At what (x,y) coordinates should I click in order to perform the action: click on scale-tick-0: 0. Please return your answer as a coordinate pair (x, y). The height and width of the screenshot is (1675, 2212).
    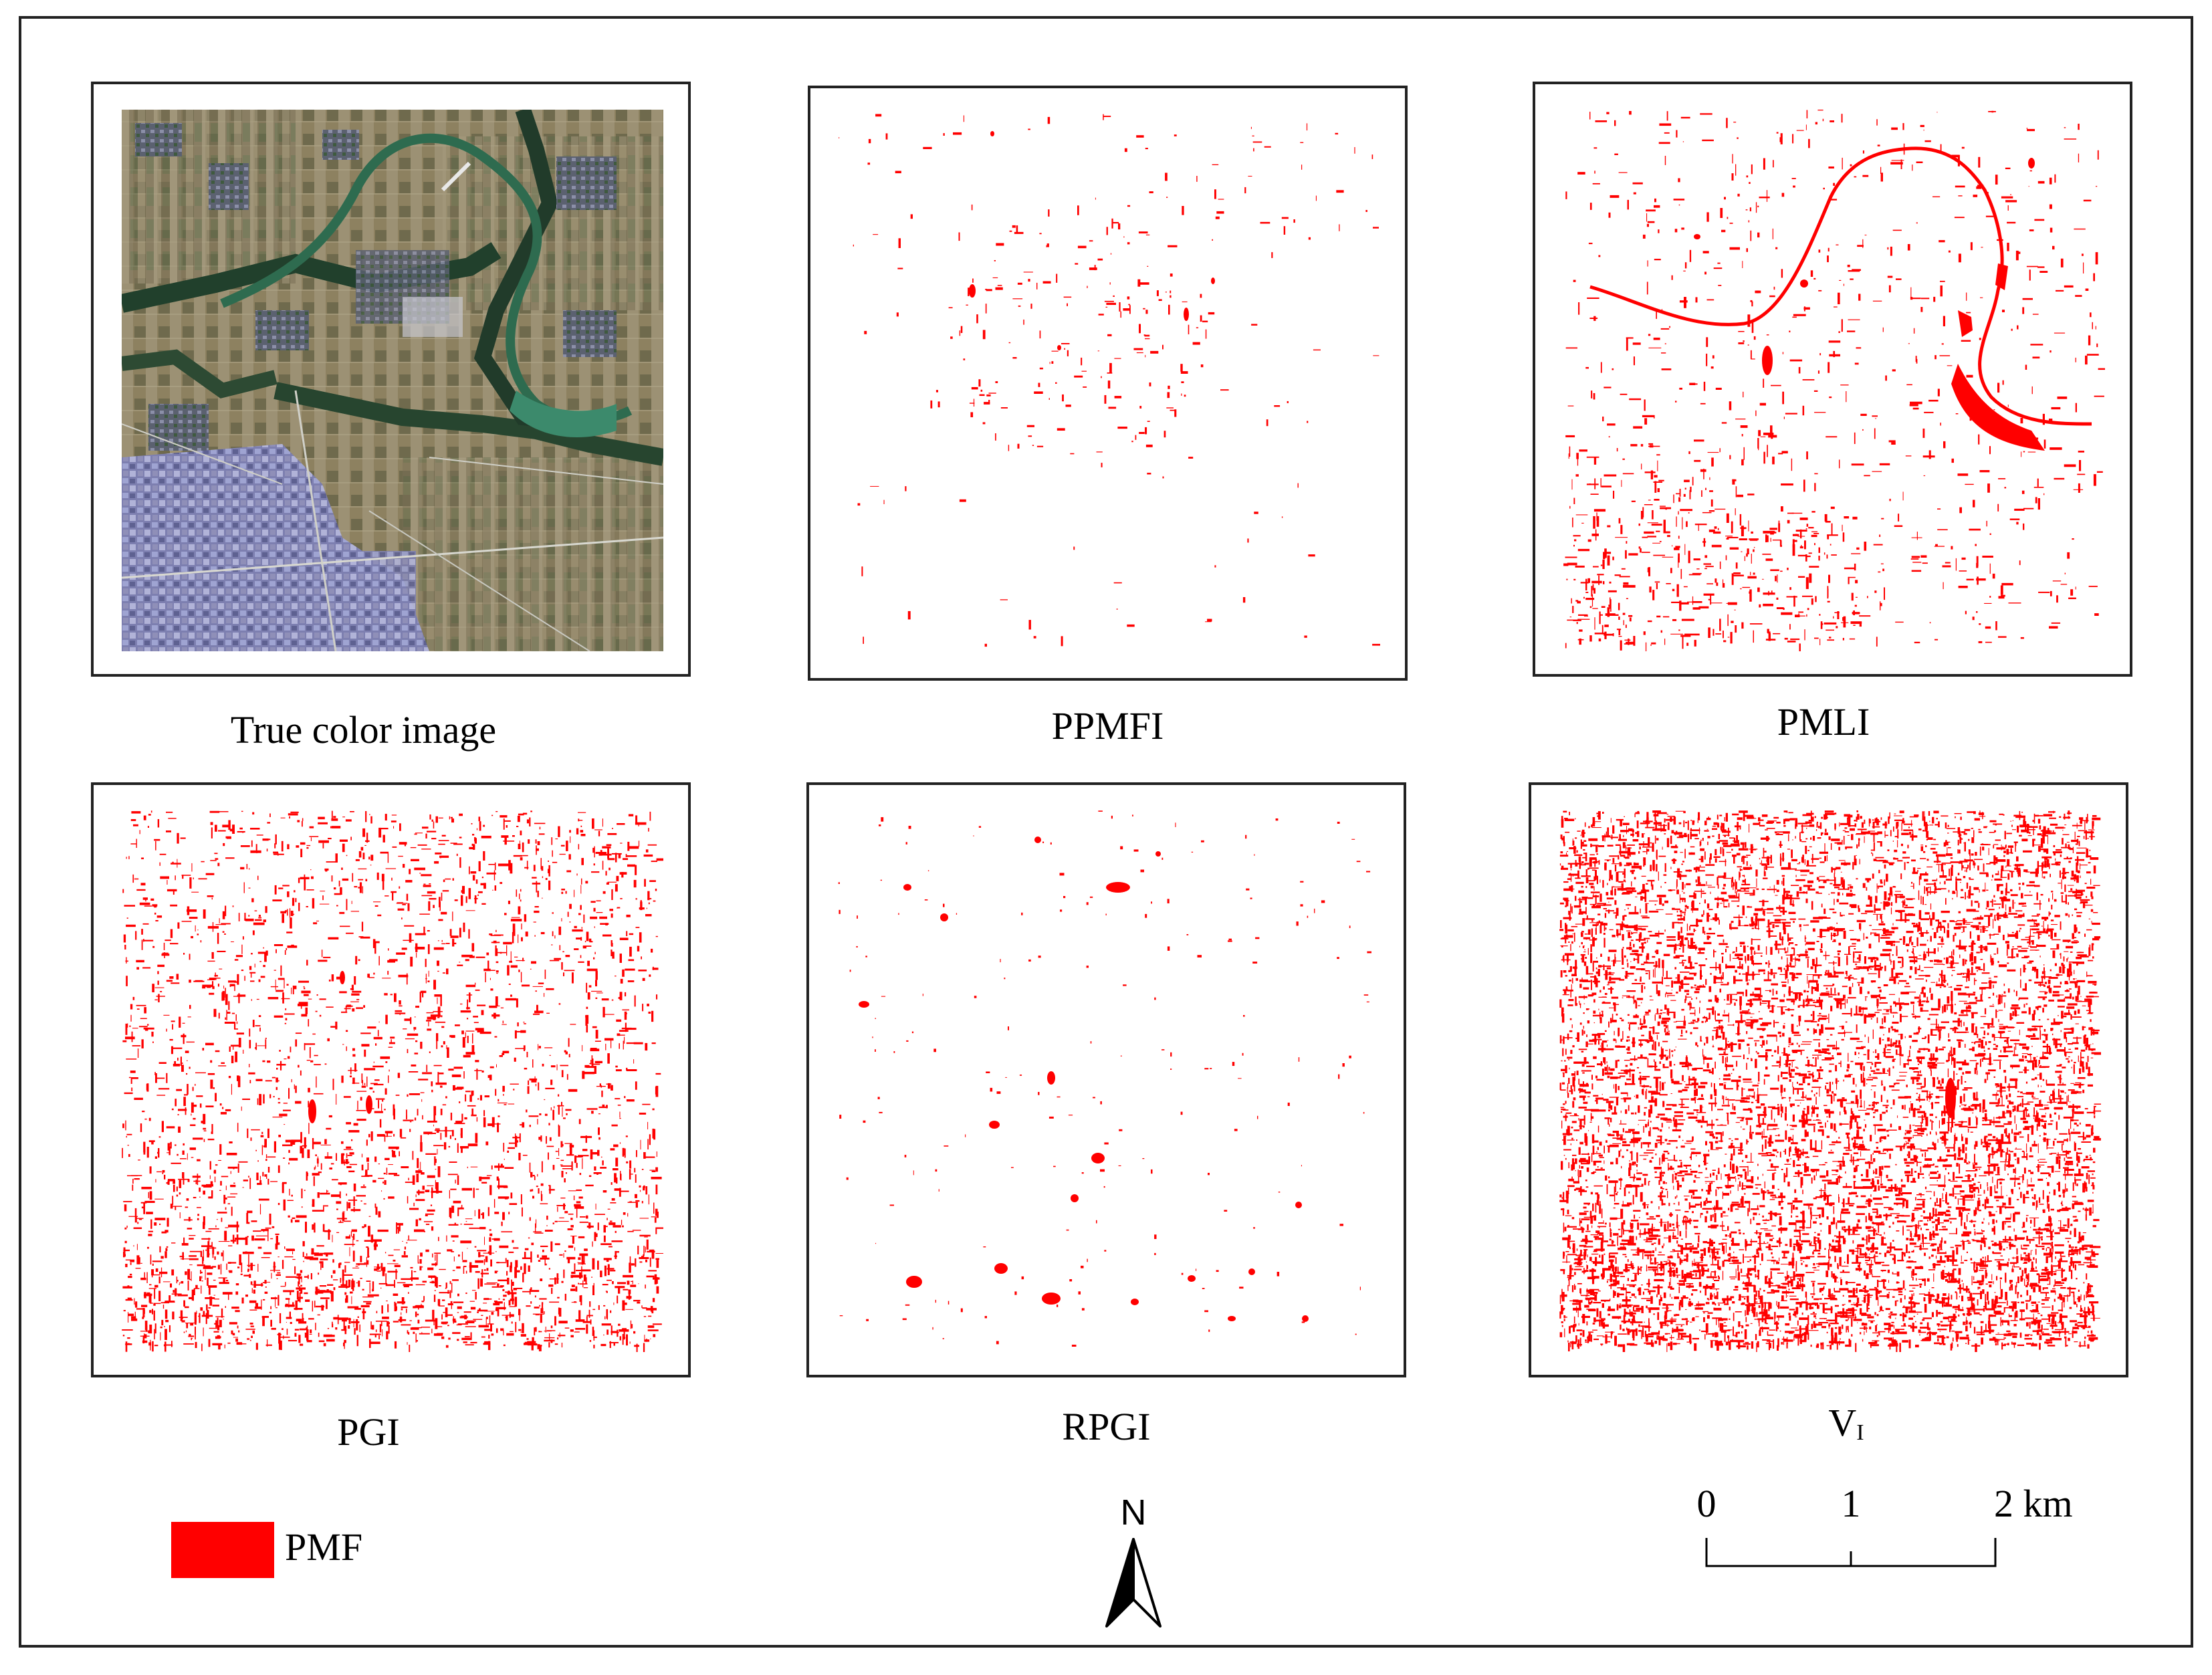
    Looking at the image, I should click on (1707, 1503).